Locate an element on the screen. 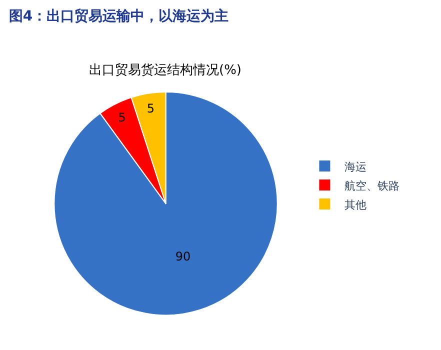  data-label: 90 is located at coordinates (183, 257).